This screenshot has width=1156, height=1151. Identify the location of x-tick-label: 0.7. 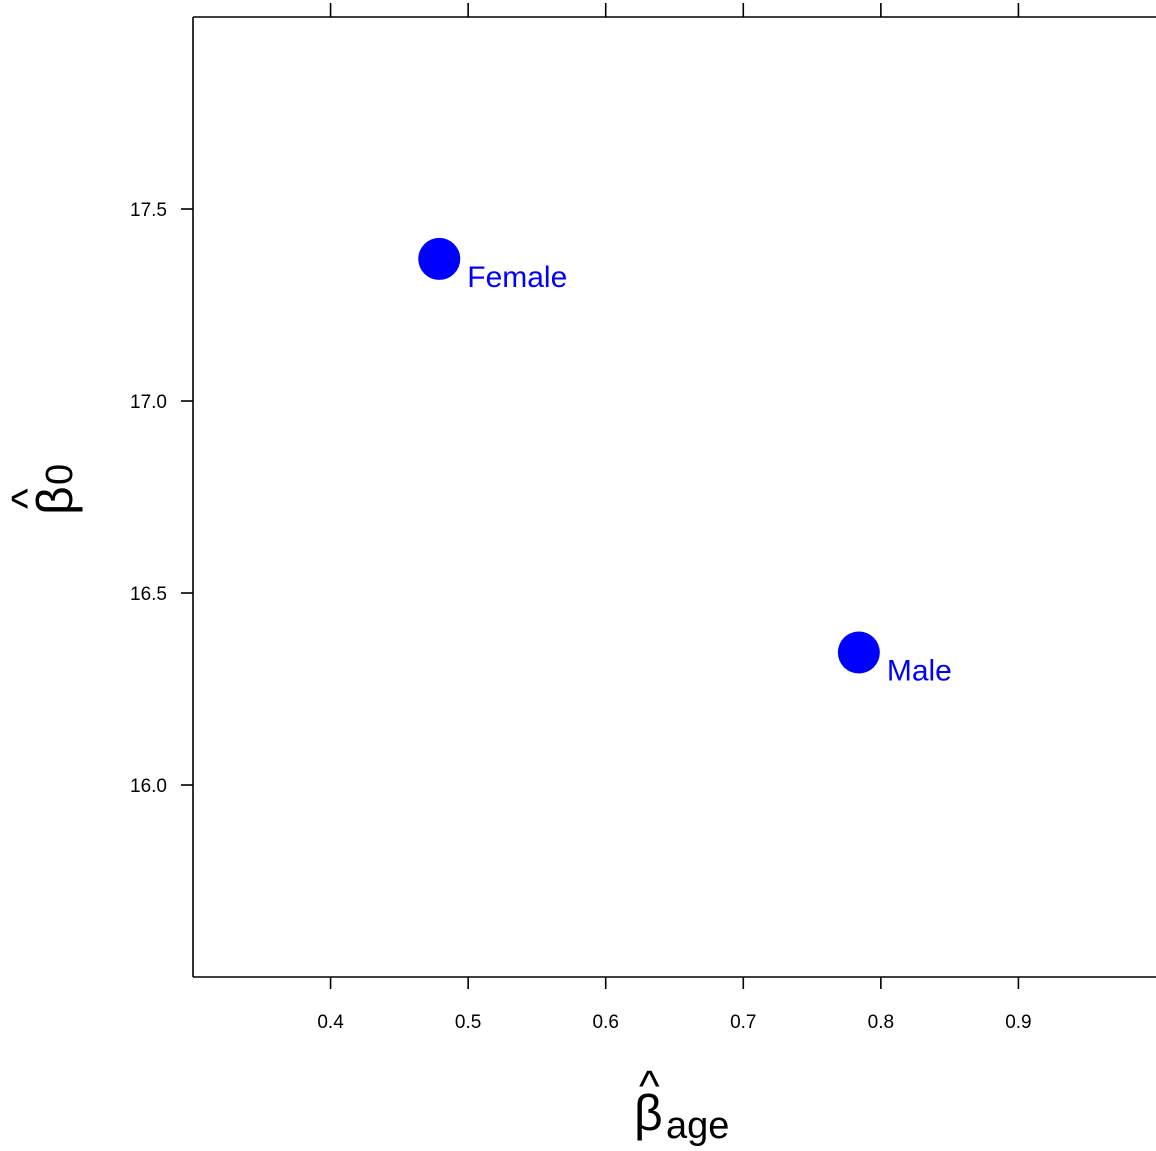
(743, 1022).